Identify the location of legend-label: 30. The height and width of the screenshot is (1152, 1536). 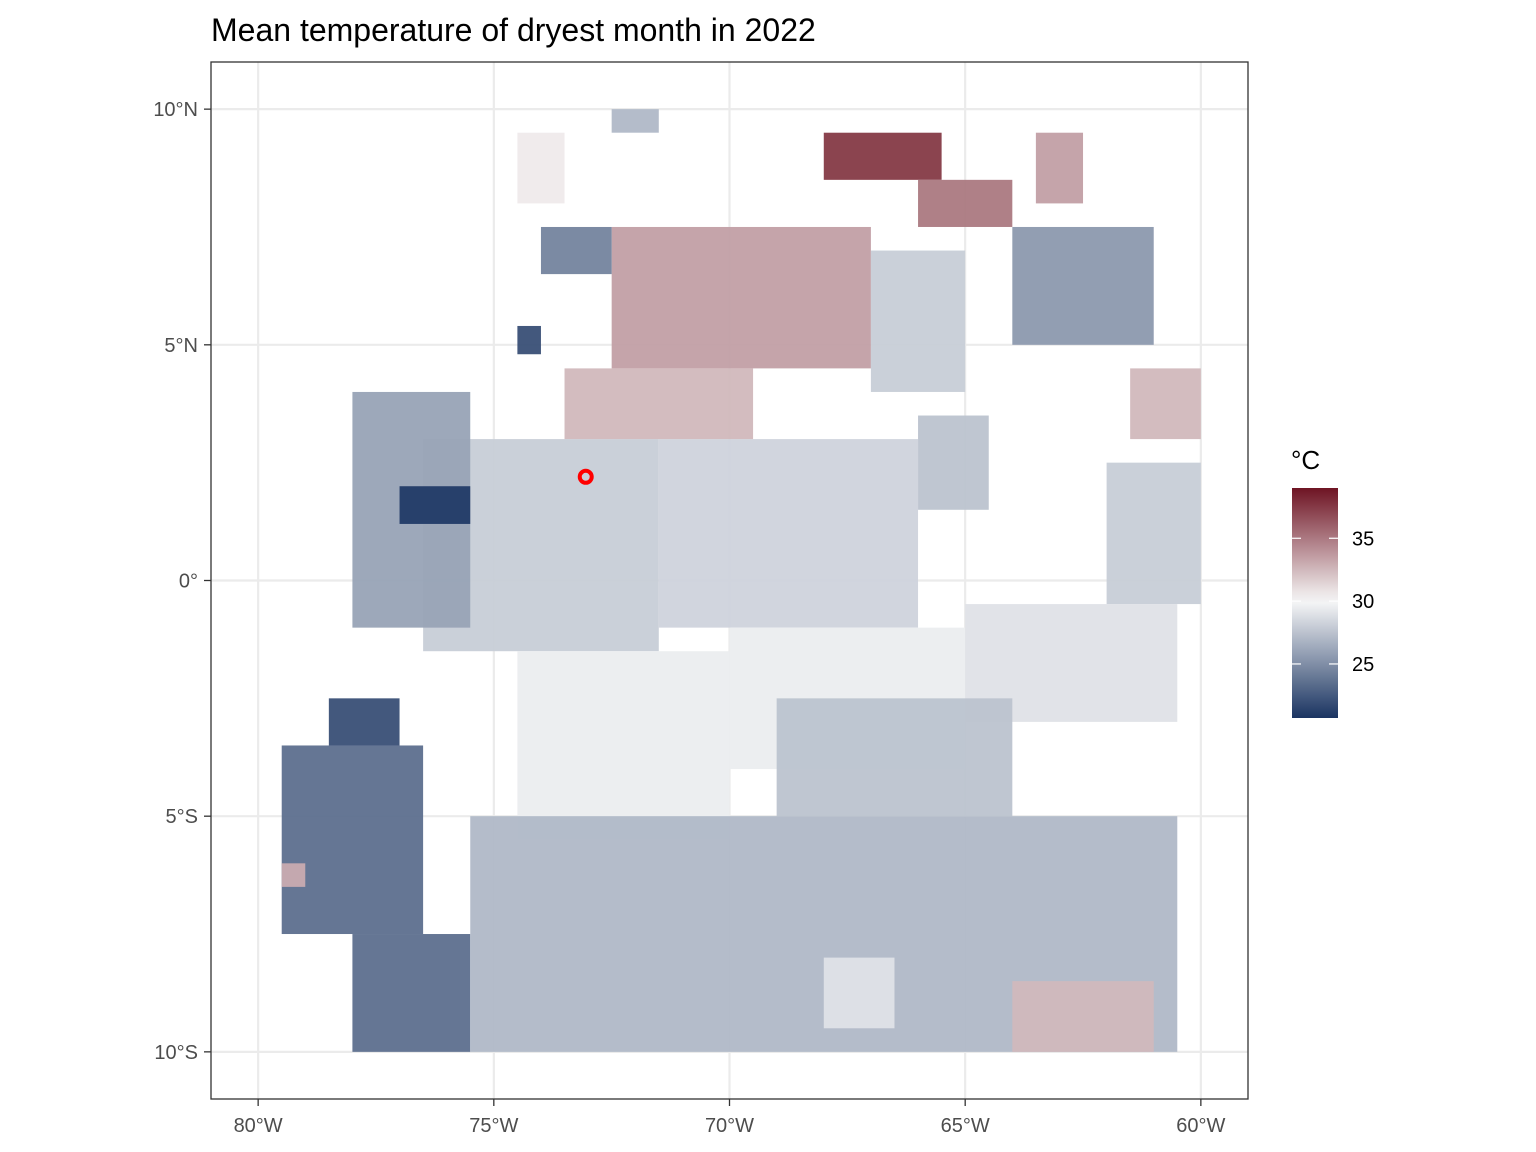
(1363, 602).